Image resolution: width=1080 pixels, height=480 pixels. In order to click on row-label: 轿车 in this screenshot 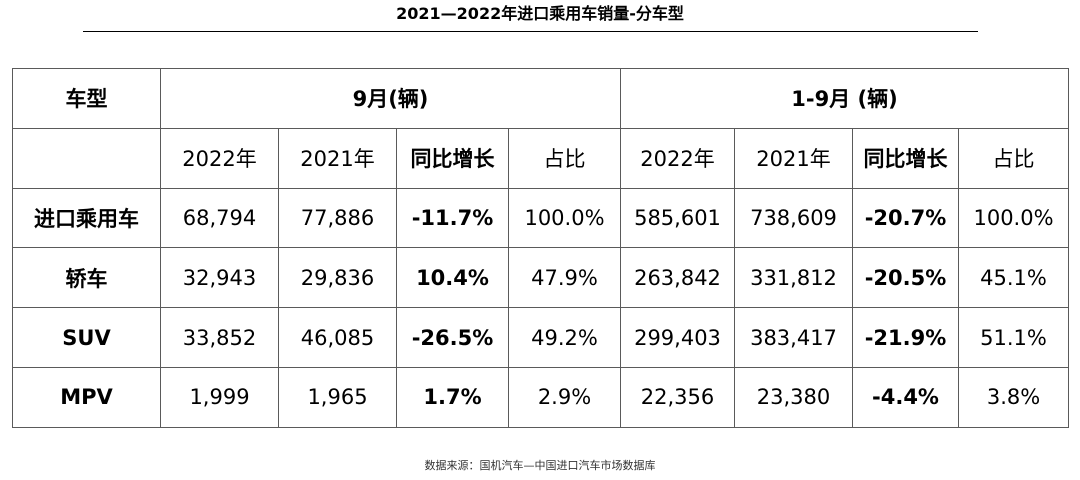, I will do `click(86, 278)`.